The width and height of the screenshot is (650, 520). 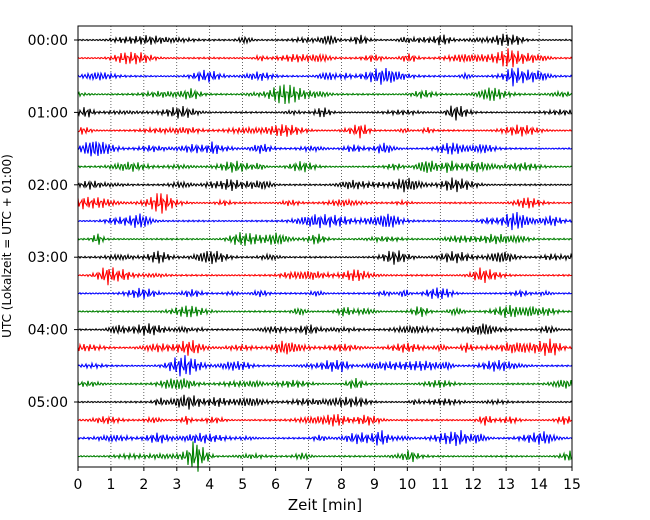 What do you see at coordinates (275, 485) in the screenshot?
I see `x-tick-label: 6` at bounding box center [275, 485].